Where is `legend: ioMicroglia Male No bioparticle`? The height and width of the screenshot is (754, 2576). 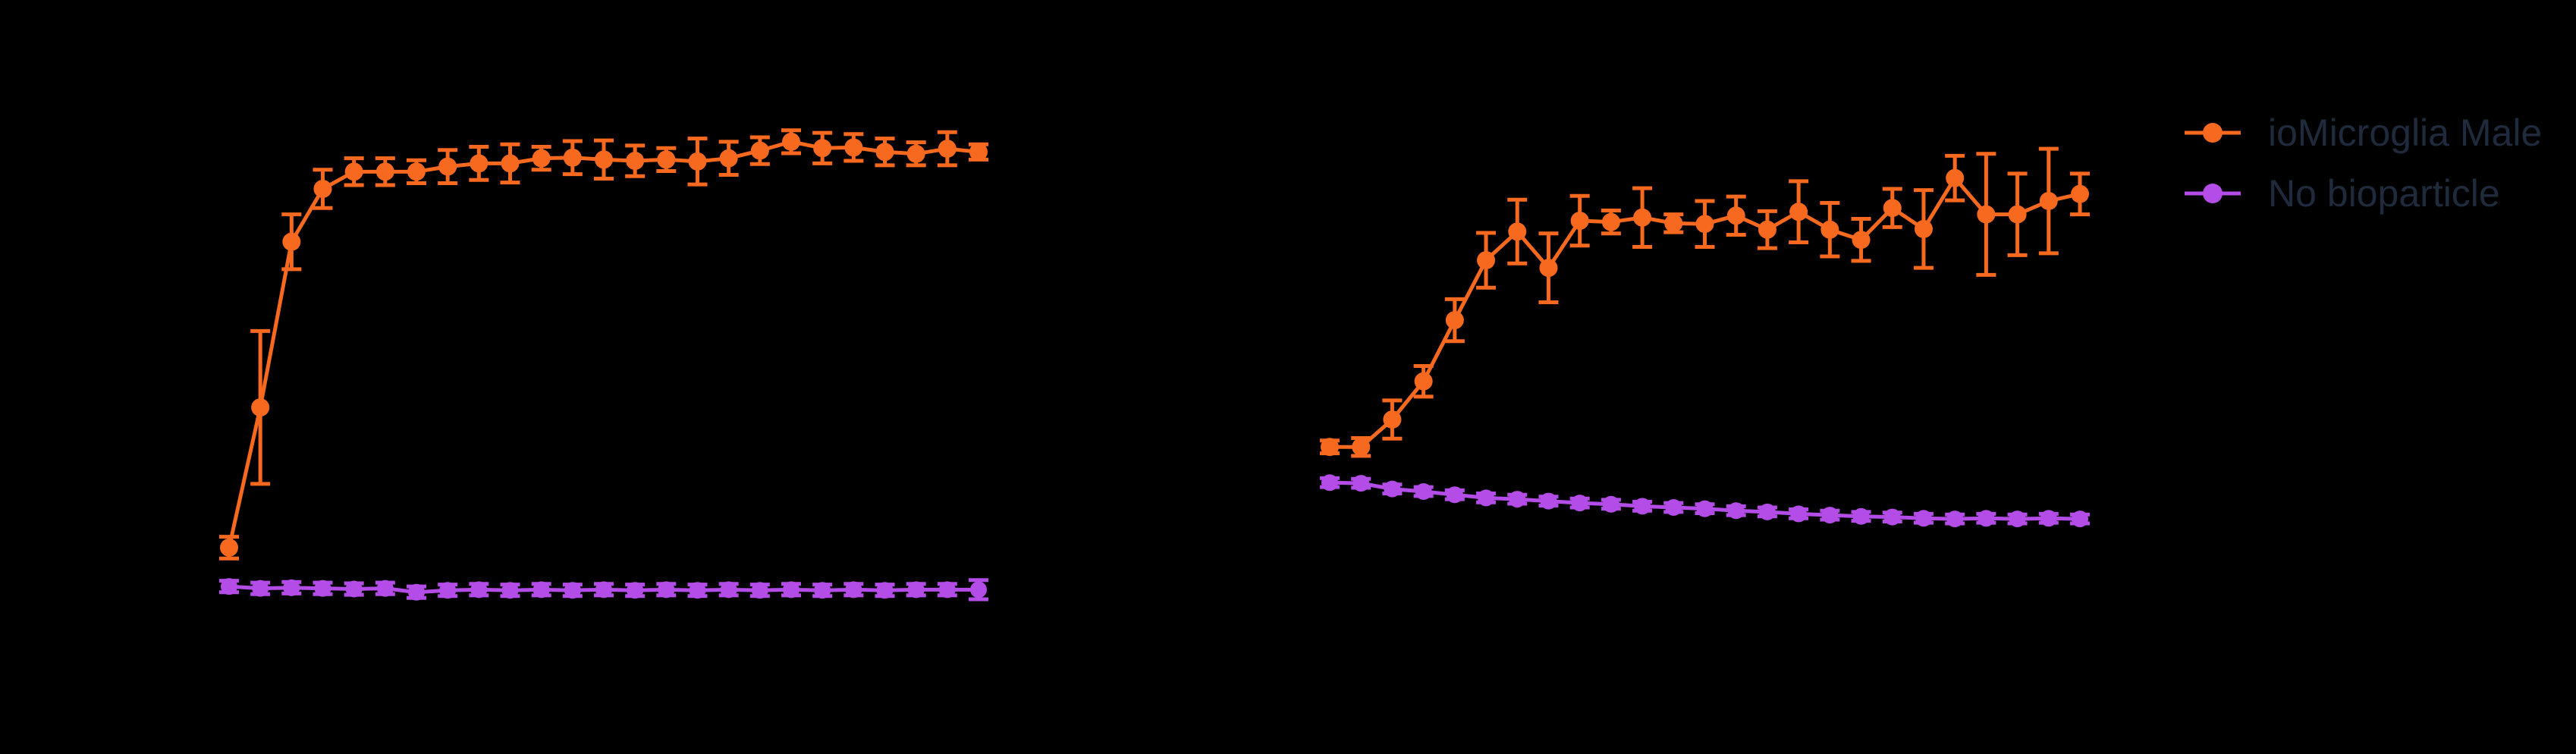
legend: ioMicroglia Male No bioparticle is located at coordinates (2363, 163).